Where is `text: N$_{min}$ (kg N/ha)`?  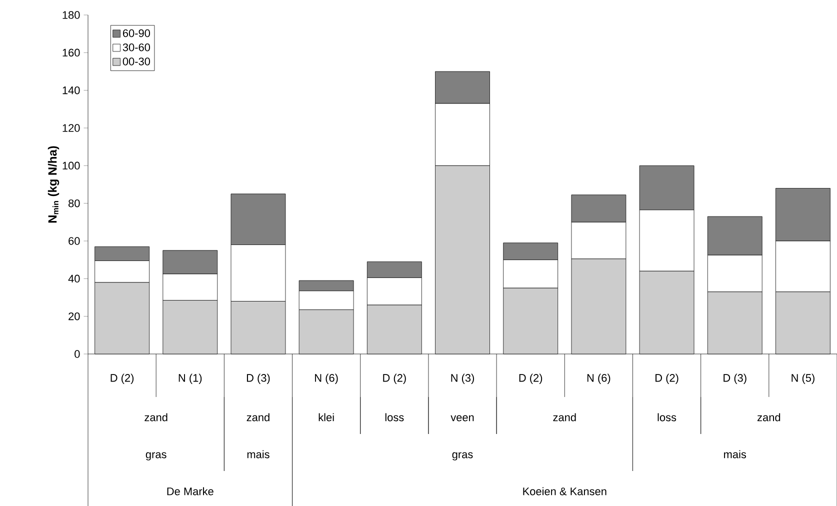
text: N$_{min}$ (kg N/ha) is located at coordinates (54, 184).